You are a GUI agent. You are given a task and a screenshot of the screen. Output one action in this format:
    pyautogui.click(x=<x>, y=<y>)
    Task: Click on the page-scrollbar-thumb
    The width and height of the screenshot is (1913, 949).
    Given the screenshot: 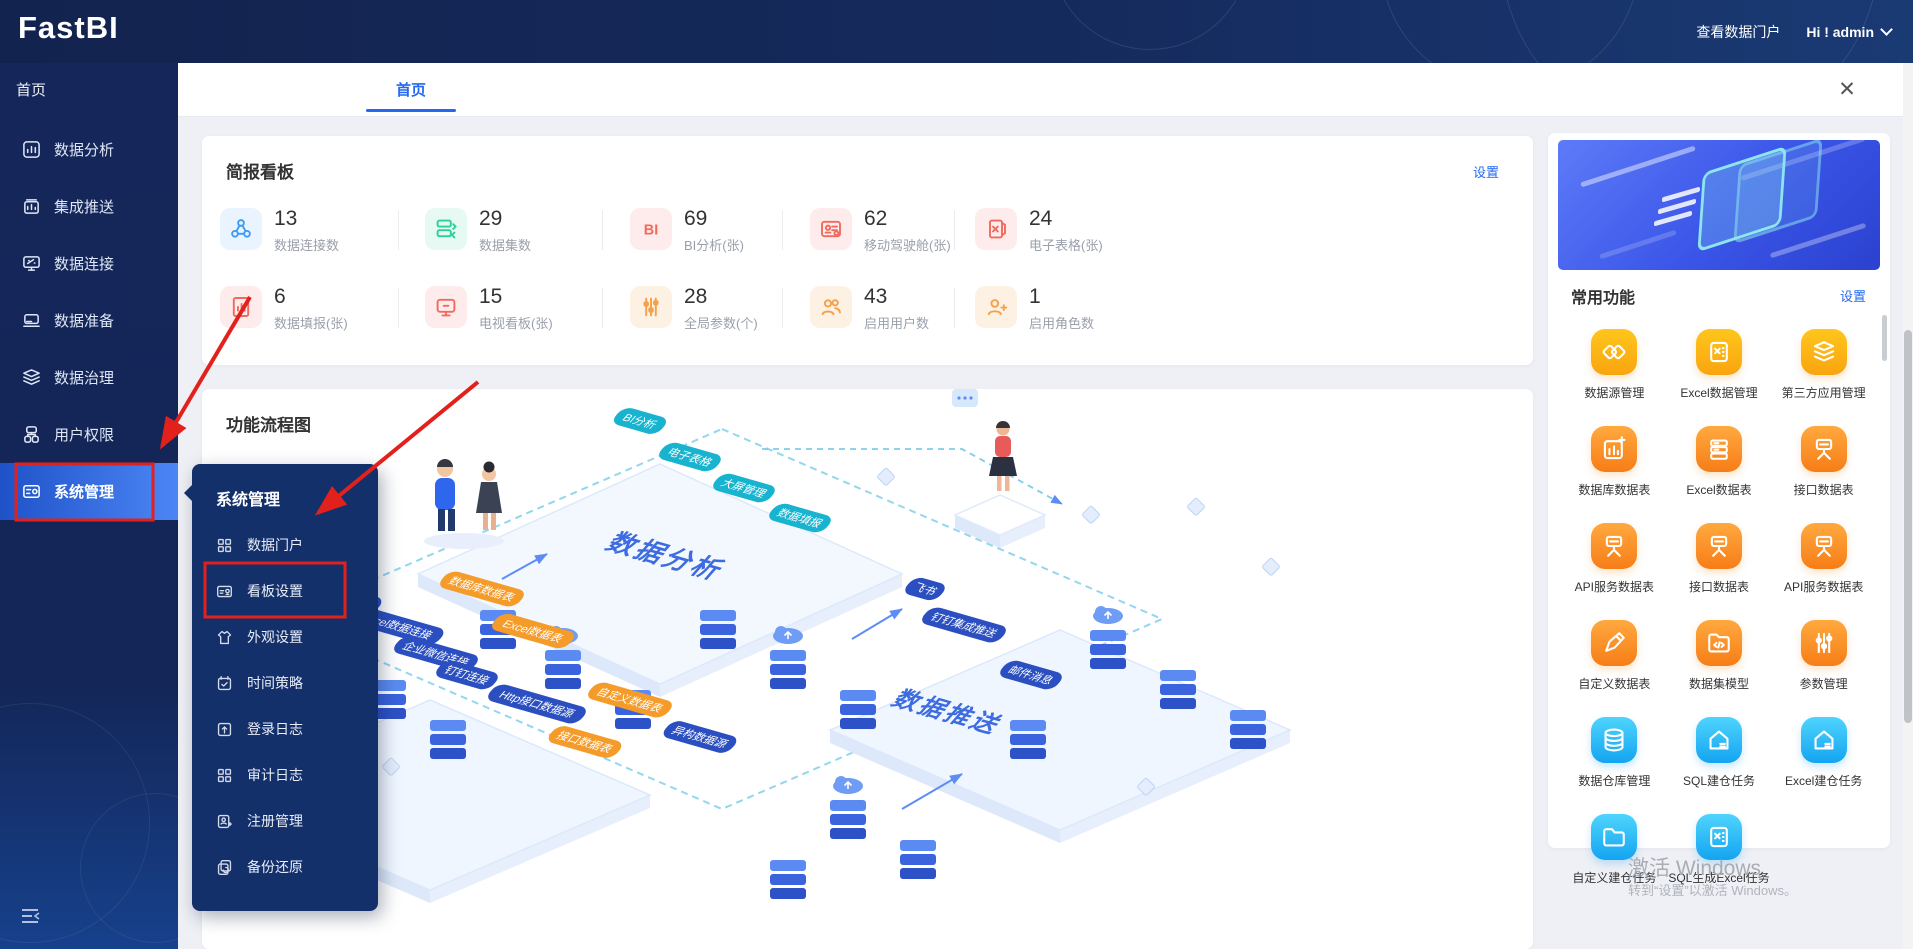 What is the action you would take?
    pyautogui.click(x=1908, y=526)
    